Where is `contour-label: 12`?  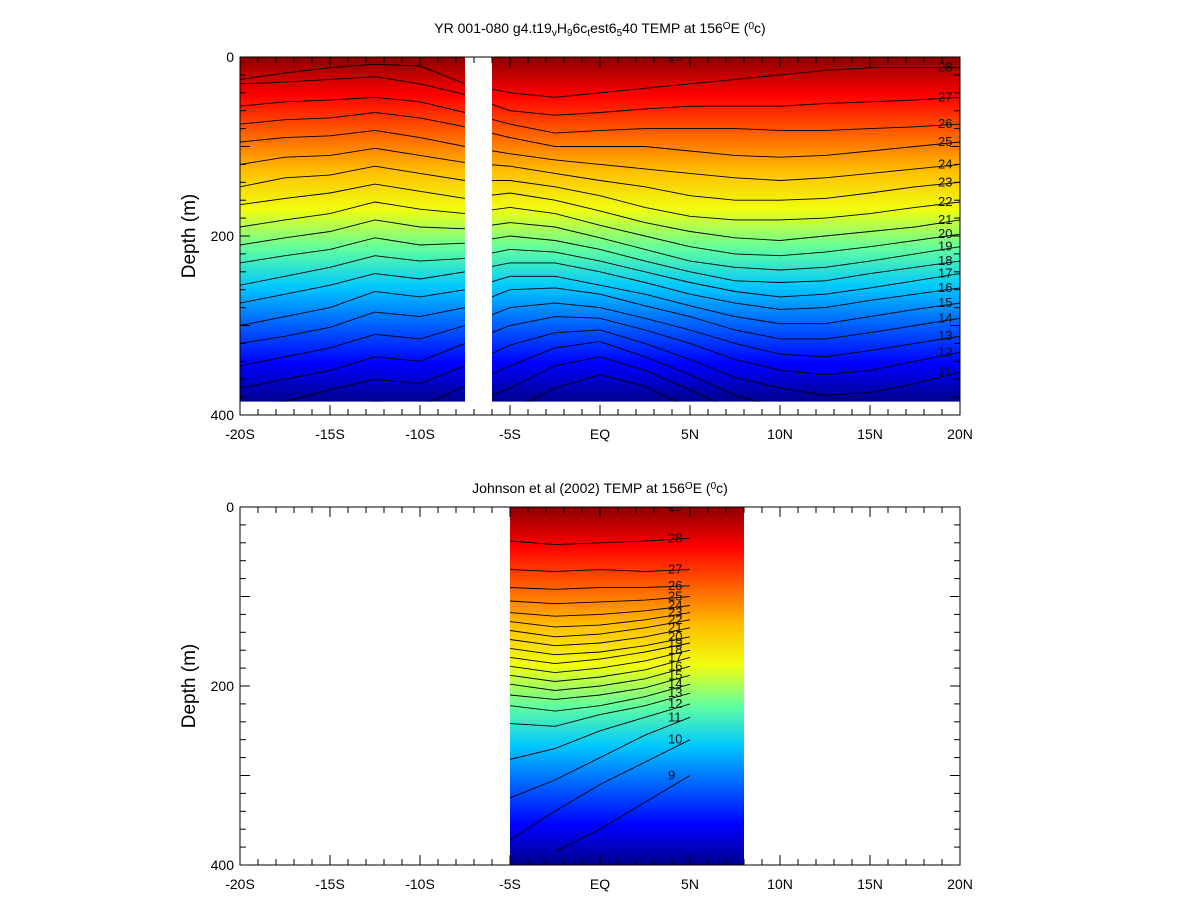 contour-label: 12 is located at coordinates (945, 351).